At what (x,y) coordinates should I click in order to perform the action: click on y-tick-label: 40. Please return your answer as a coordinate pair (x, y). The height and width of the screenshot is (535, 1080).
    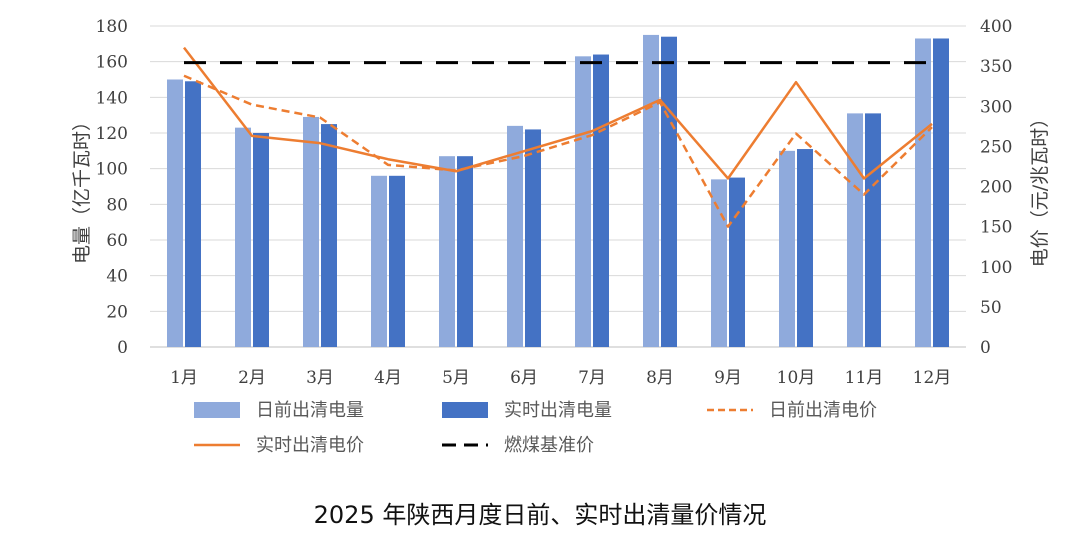
    Looking at the image, I should click on (117, 277).